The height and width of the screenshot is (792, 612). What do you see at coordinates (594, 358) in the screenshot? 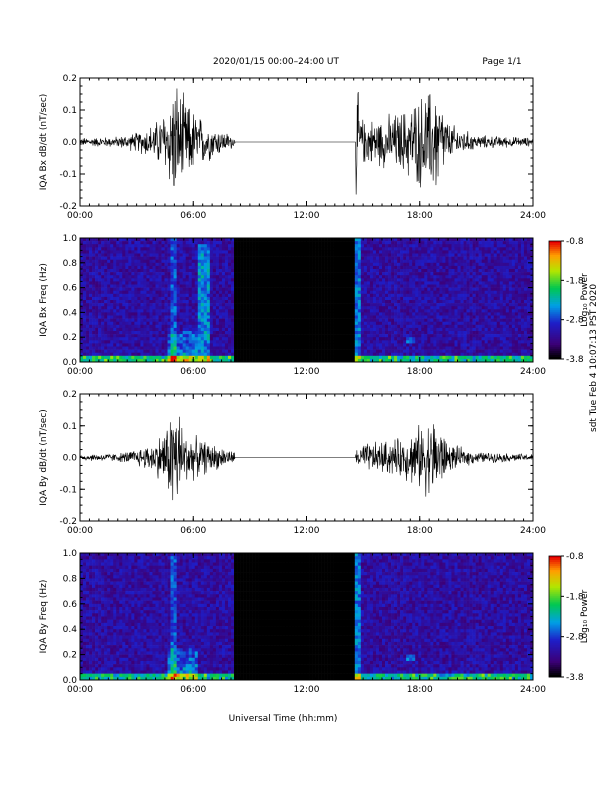
I see `side-note: sdt Tue Feb 4 10:07:13 PST 2020` at bounding box center [594, 358].